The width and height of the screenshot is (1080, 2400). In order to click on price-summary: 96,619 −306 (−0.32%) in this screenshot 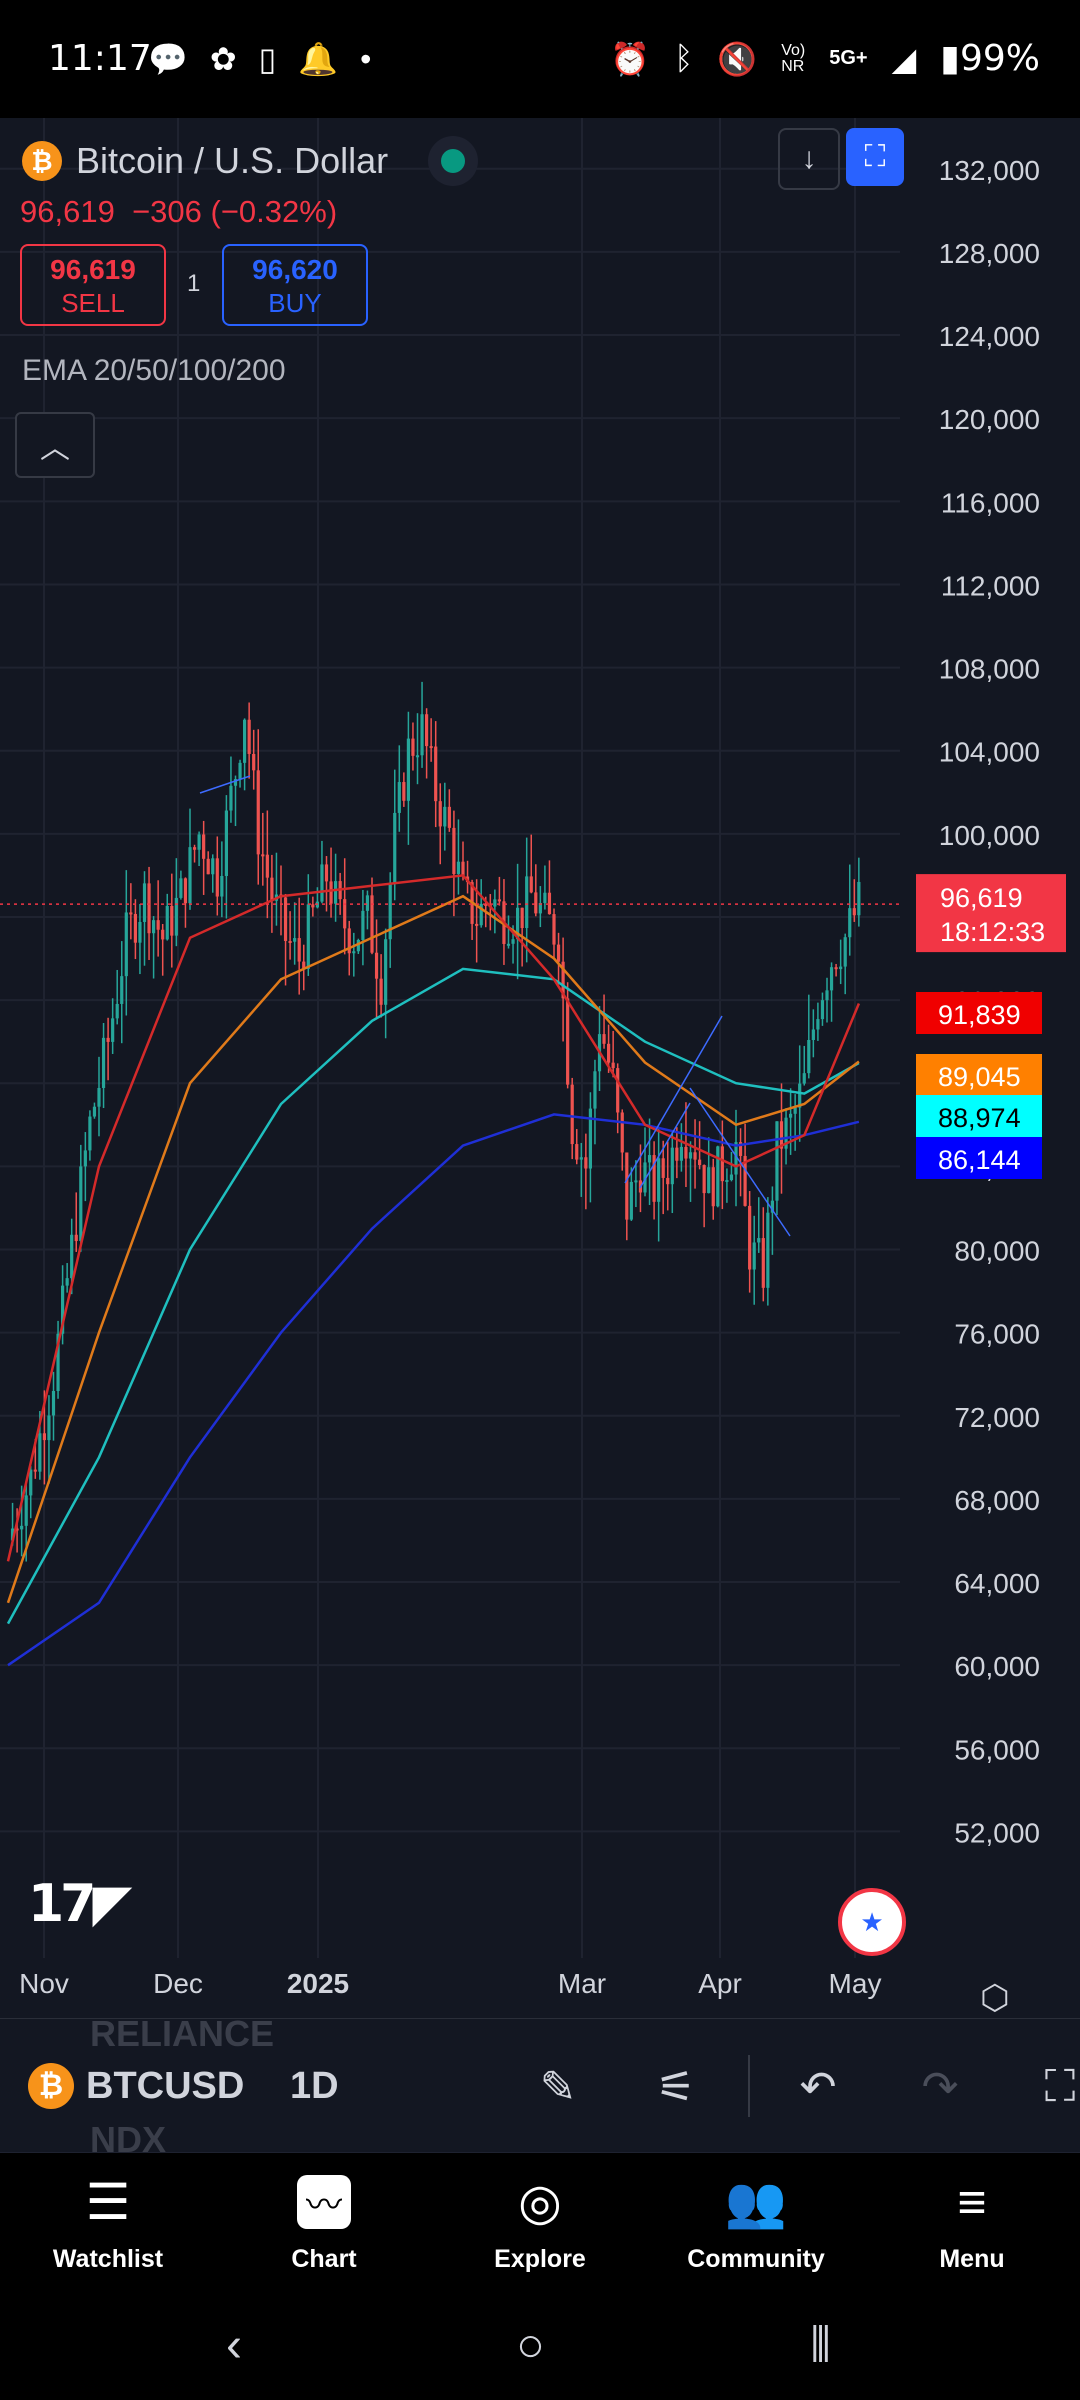, I will do `click(178, 212)`.